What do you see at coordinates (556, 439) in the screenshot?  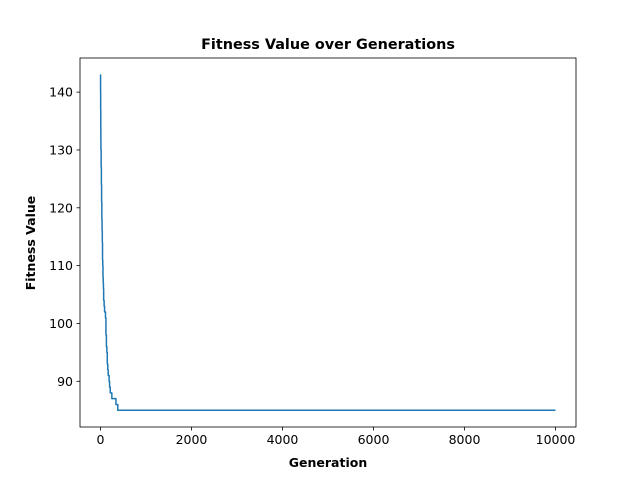 I see `x-tick-label-10000: 10000` at bounding box center [556, 439].